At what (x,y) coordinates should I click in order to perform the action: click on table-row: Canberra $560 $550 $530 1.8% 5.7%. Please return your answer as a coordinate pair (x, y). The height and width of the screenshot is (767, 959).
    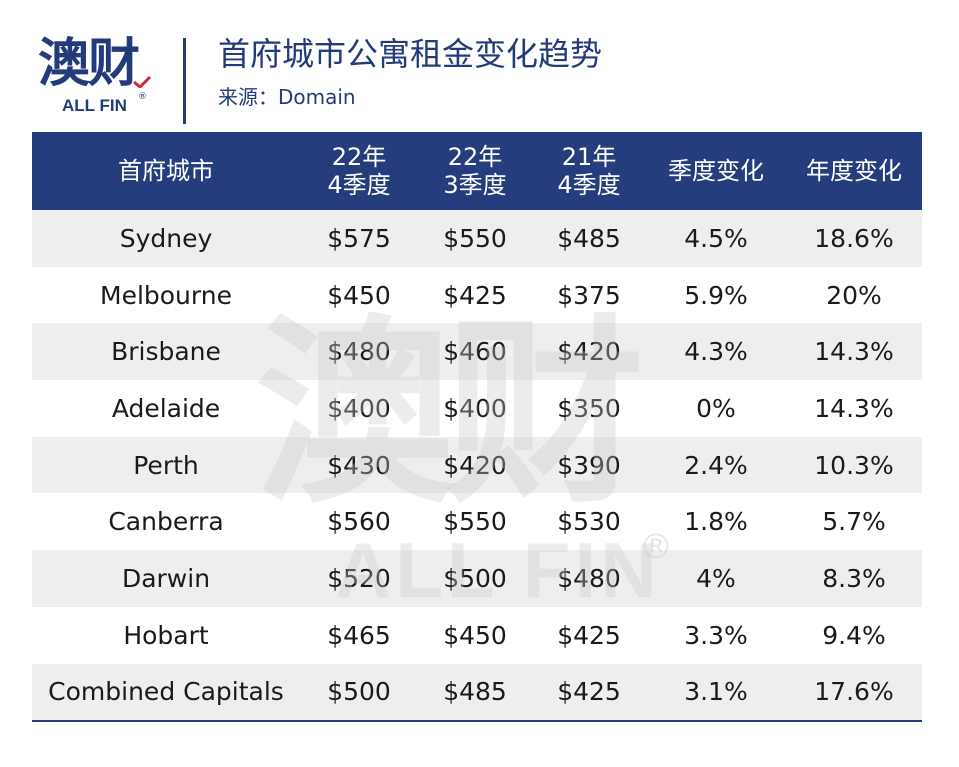
    Looking at the image, I should click on (477, 521).